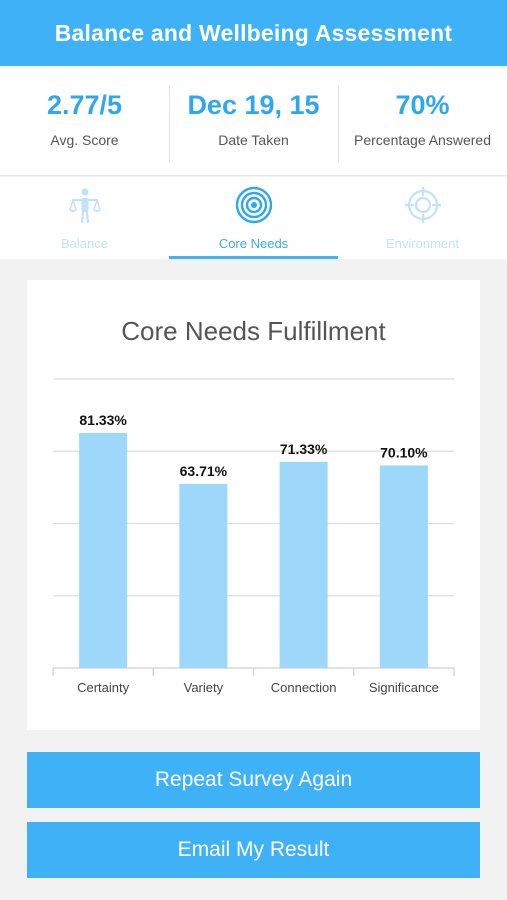 This screenshot has width=507, height=900. Describe the element at coordinates (422, 140) in the screenshot. I see `stat-label: Percentage Answered` at that location.